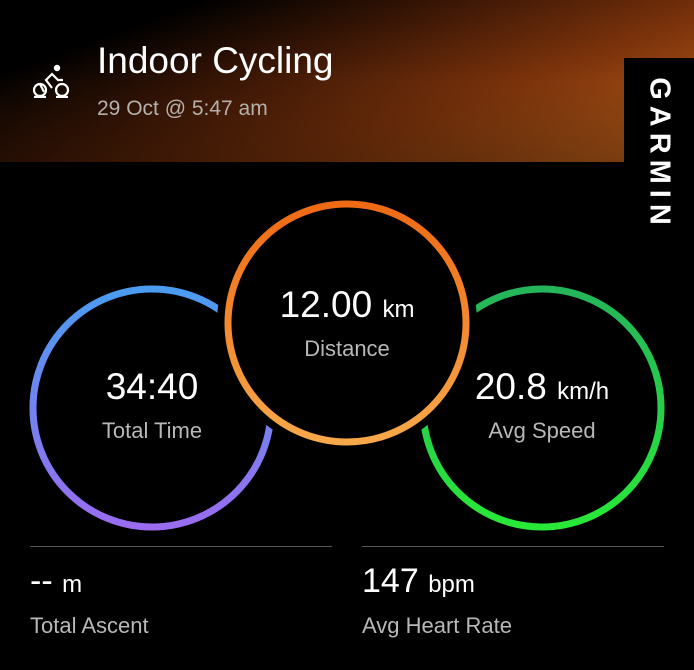  Describe the element at coordinates (437, 600) in the screenshot. I see `avg-heart-rate-stat: 147 bpm Avg Heart Rate` at that location.